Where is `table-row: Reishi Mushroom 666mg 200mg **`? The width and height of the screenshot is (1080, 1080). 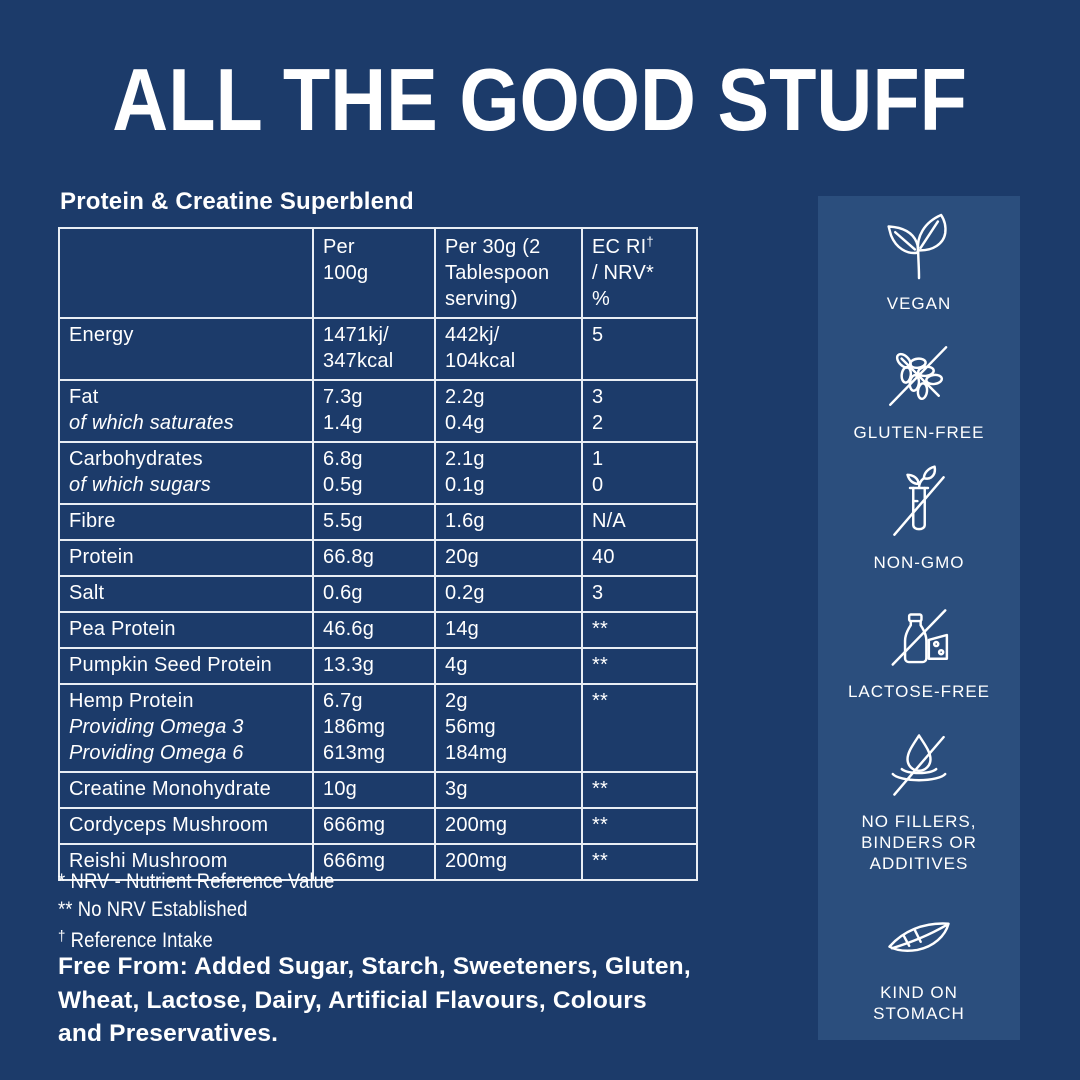
table-row: Reishi Mushroom 666mg 200mg ** is located at coordinates (378, 862).